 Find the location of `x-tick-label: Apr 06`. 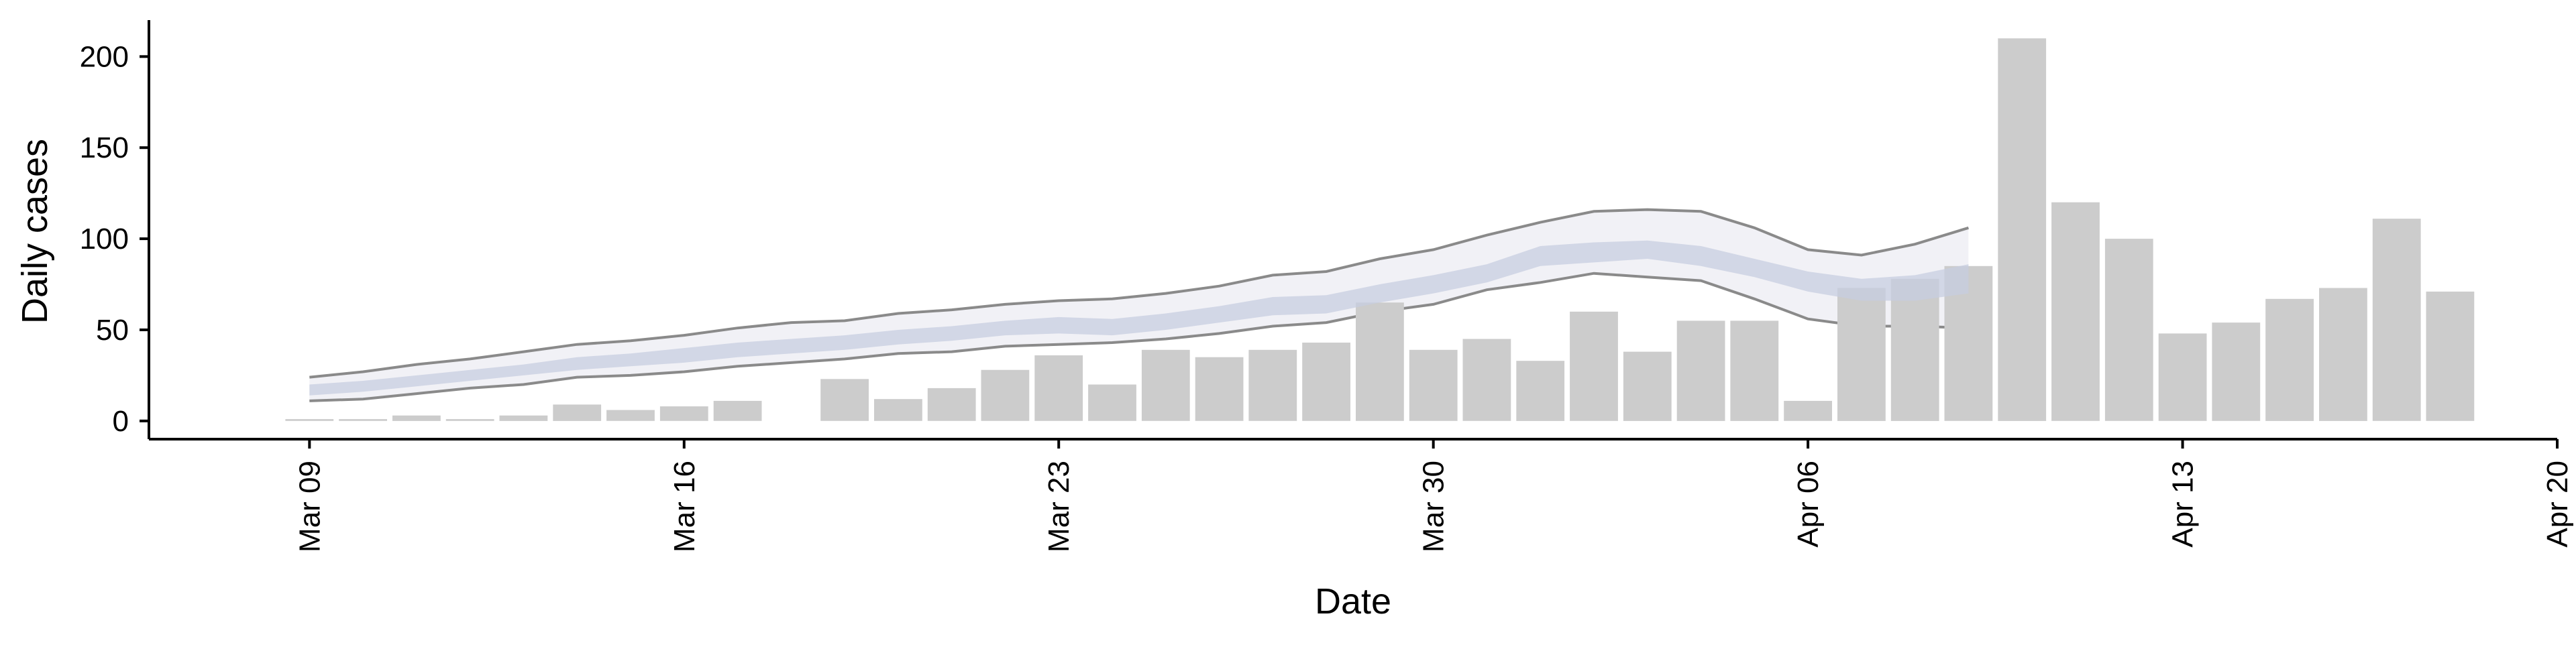

x-tick-label: Apr 06 is located at coordinates (1808, 505).